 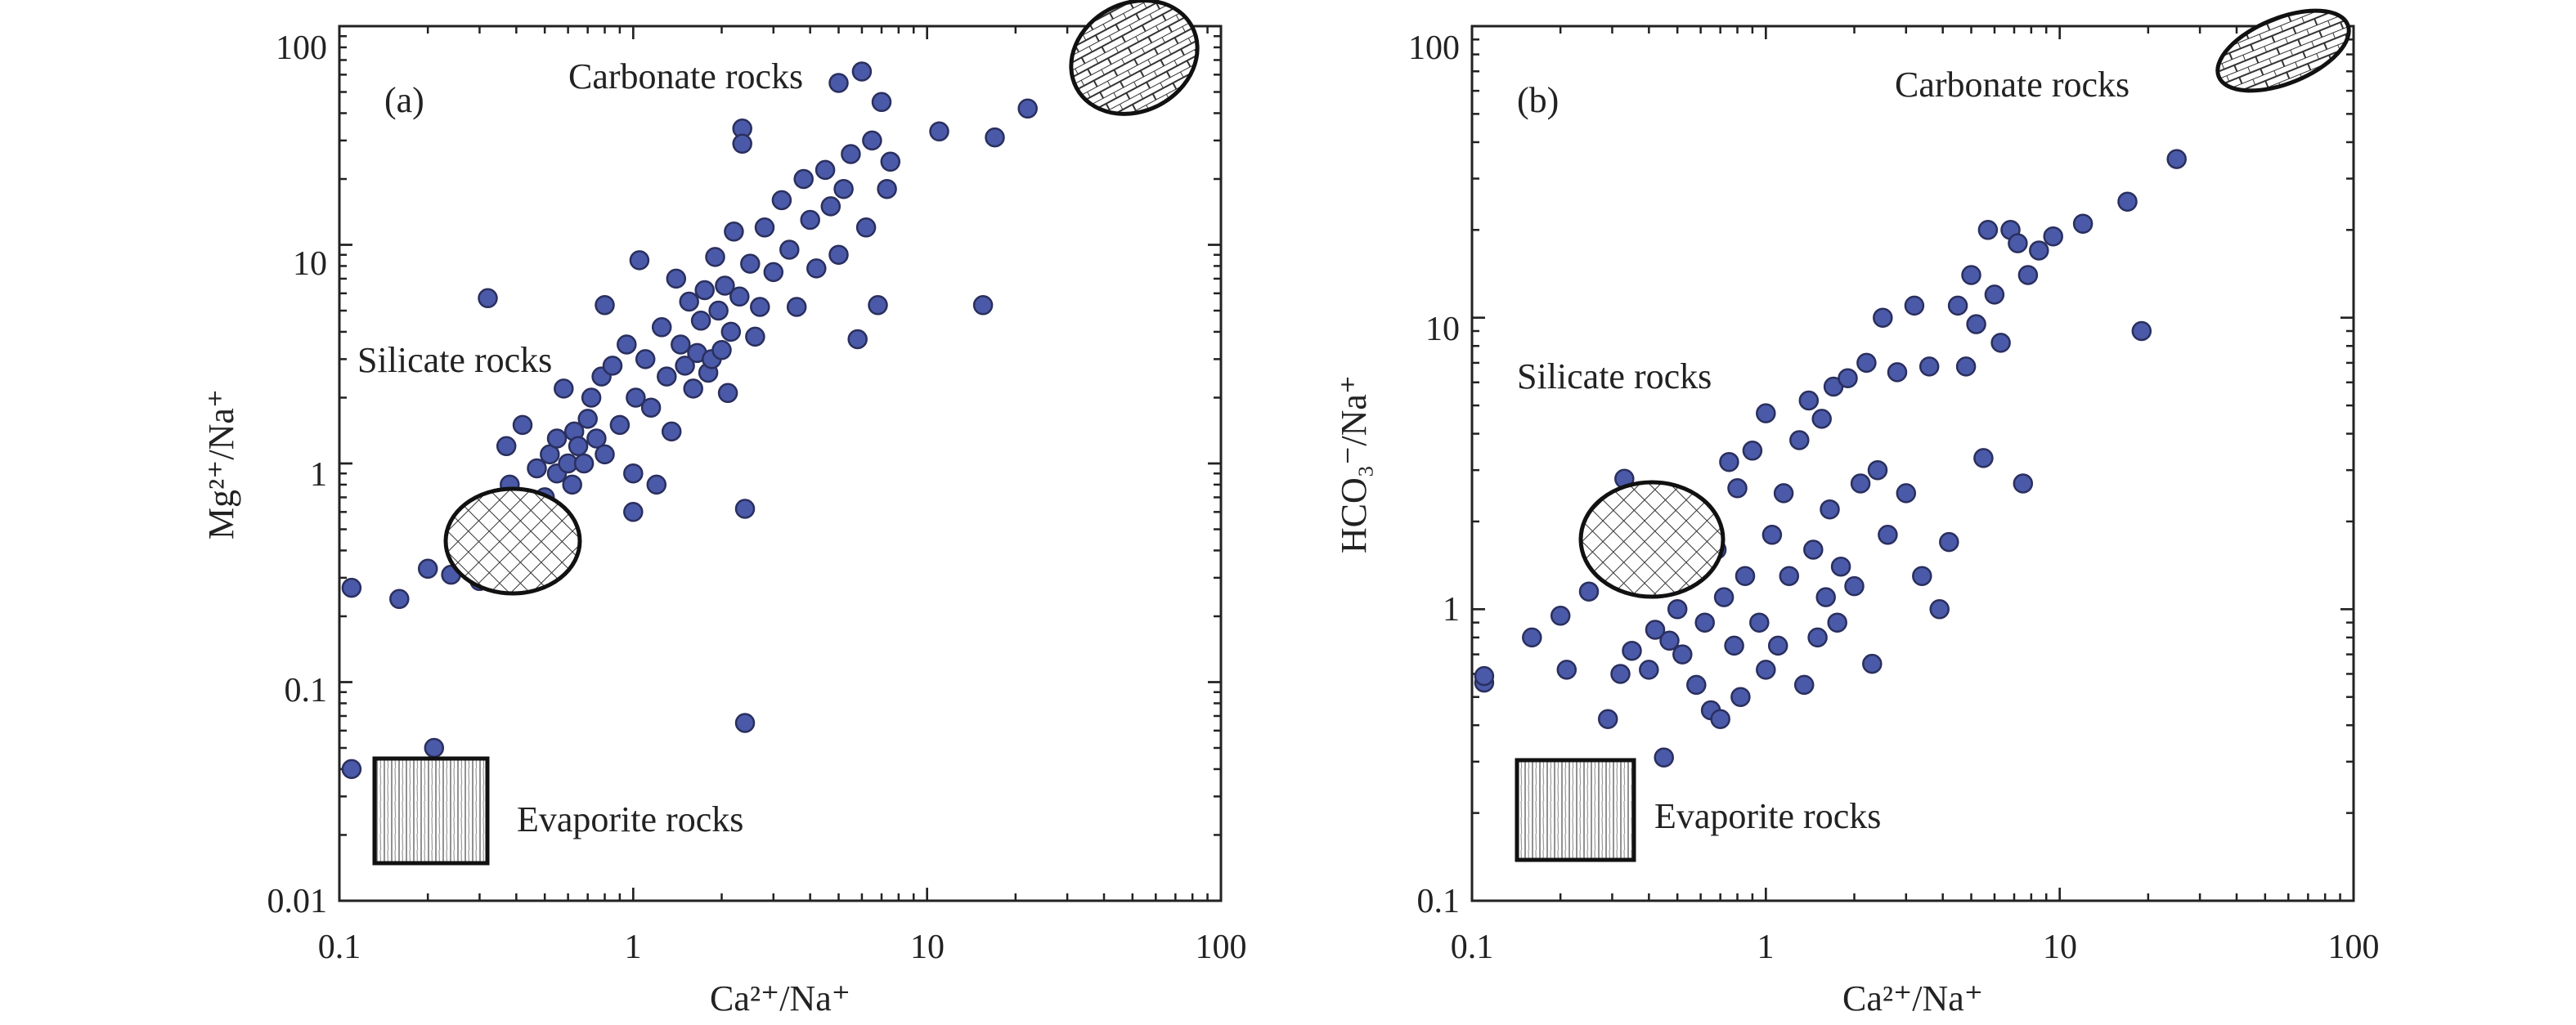 I want to click on panel-a-ytick-1: 0.1, so click(x=307, y=690).